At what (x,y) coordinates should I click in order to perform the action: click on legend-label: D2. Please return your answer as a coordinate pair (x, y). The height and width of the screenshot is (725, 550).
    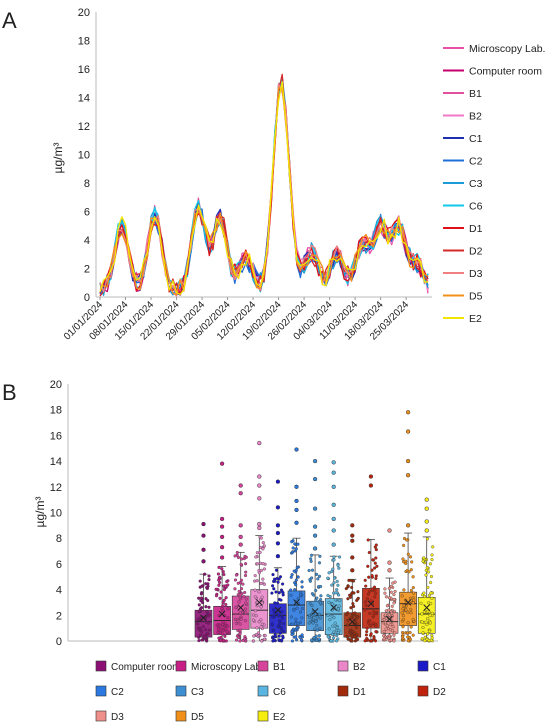
    Looking at the image, I should click on (476, 252).